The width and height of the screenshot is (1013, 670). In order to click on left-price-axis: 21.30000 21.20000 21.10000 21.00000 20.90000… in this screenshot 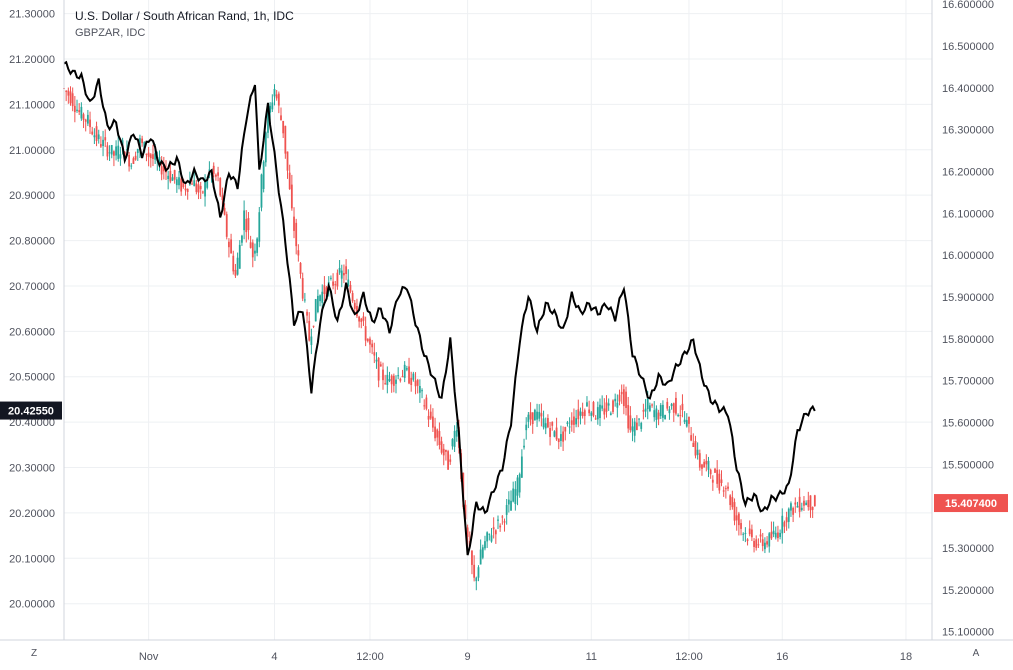, I will do `click(32, 310)`.